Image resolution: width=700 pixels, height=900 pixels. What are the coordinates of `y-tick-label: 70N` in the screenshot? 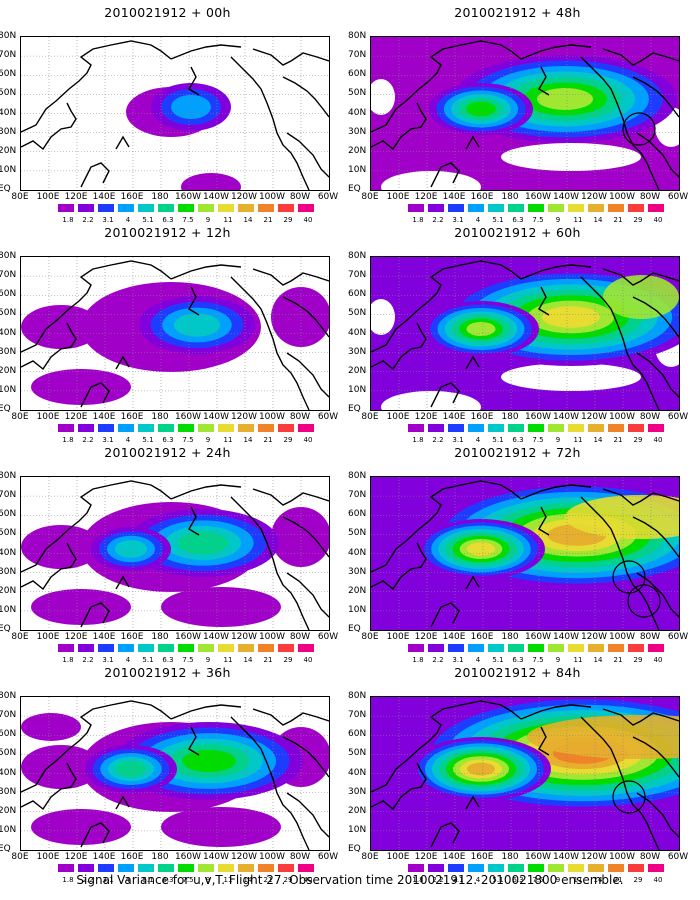 It's located at (357, 495).